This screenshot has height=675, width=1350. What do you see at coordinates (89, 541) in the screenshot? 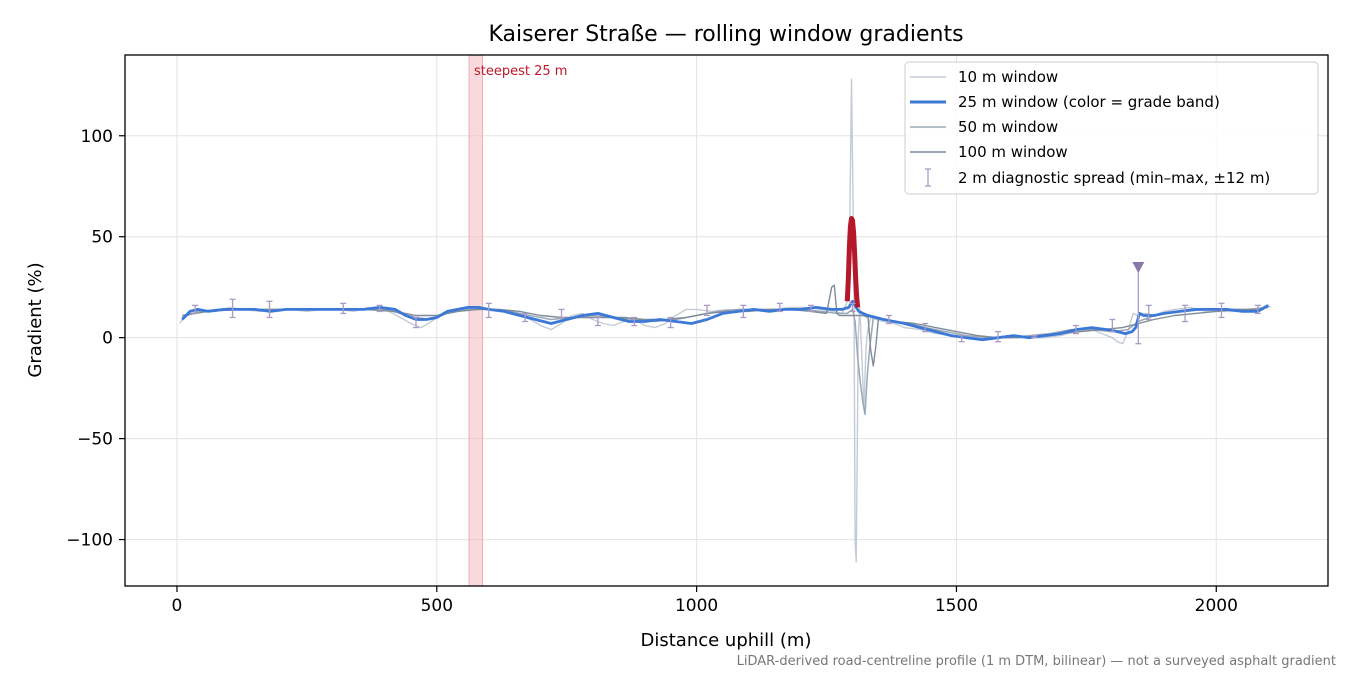
I see `y-tick-label: −100` at bounding box center [89, 541].